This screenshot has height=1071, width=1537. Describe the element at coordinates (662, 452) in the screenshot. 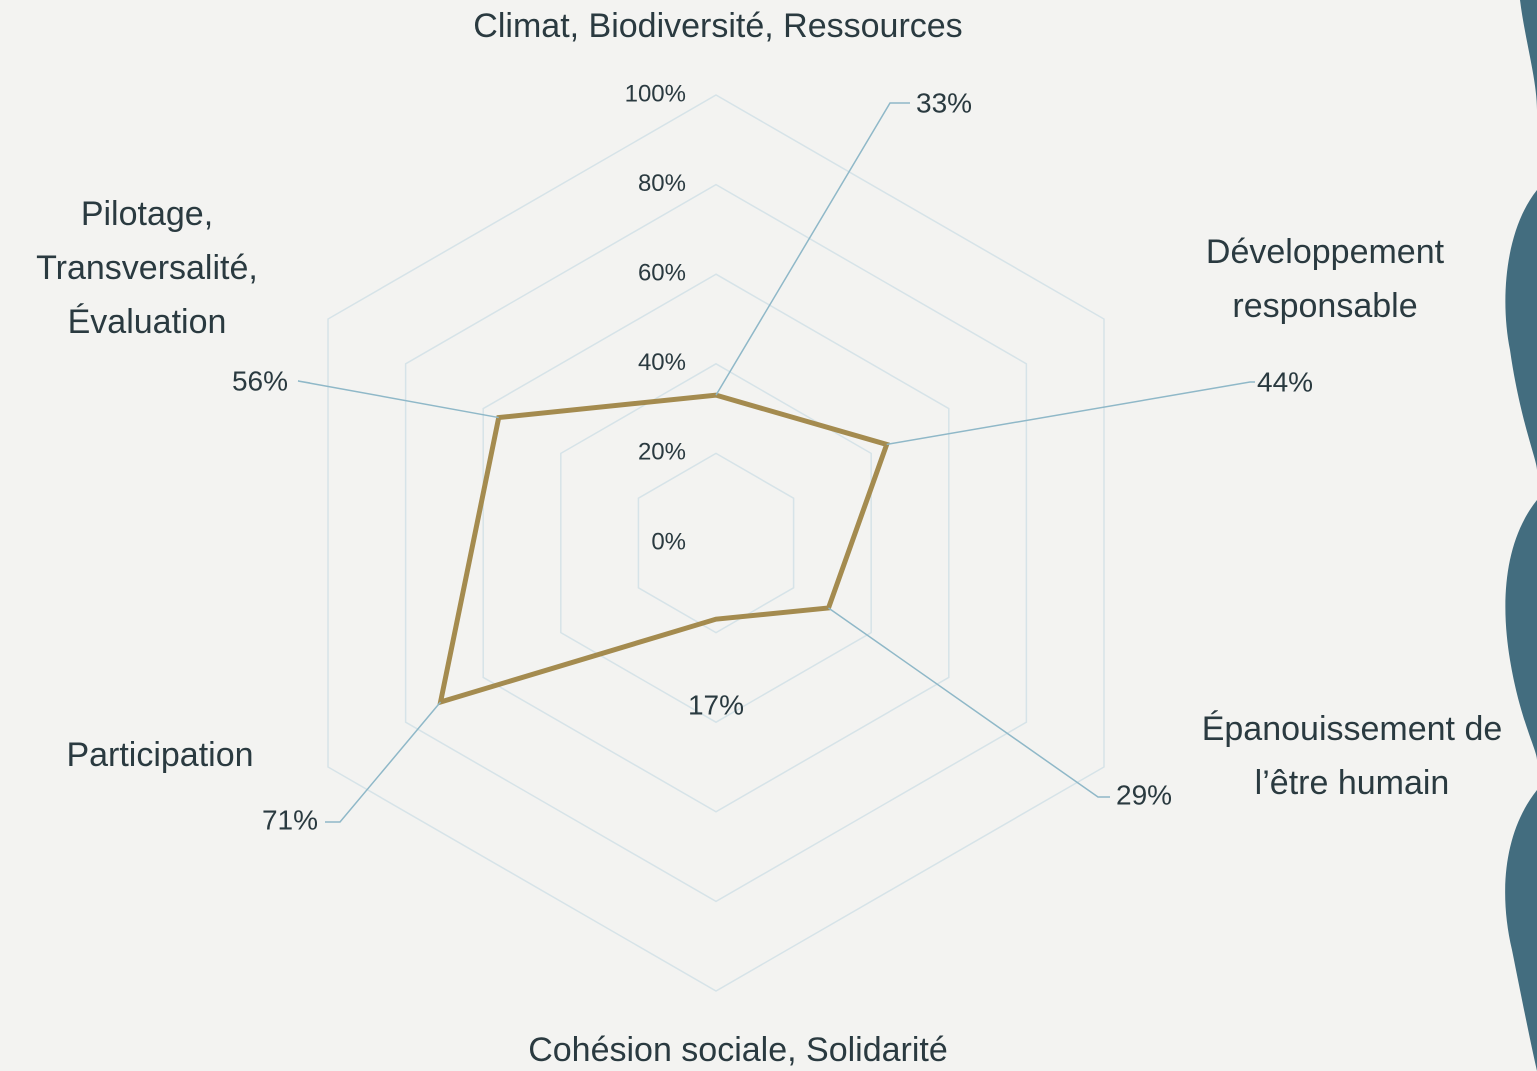

I see `tick-label: 20%` at that location.